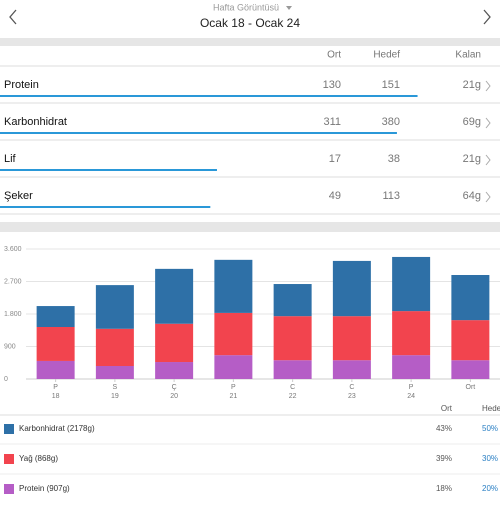  What do you see at coordinates (35, 122) in the screenshot?
I see `nutrient-name: Karbonhidrat` at bounding box center [35, 122].